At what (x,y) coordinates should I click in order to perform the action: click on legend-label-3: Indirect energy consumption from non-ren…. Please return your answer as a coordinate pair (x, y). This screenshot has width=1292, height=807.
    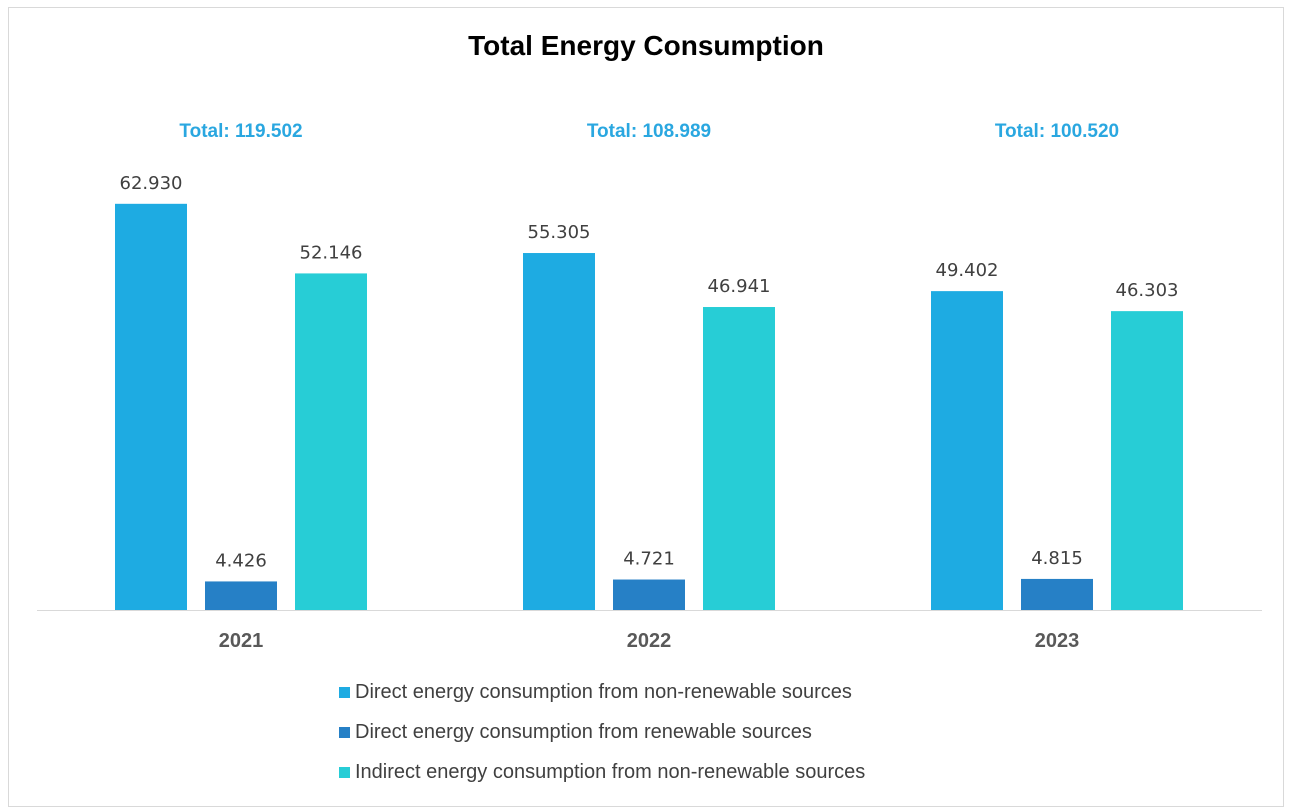
    Looking at the image, I should click on (610, 771).